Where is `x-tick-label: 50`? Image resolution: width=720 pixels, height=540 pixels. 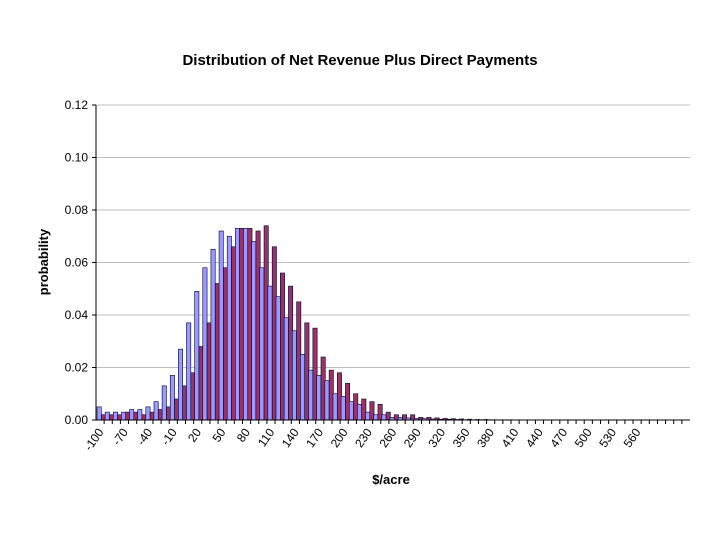 x-tick-label: 50 is located at coordinates (218, 434).